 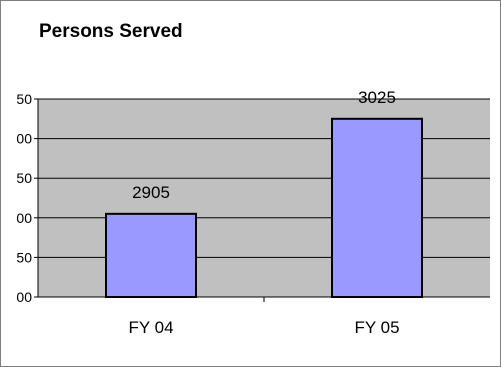 What do you see at coordinates (150, 327) in the screenshot?
I see `x-category-label: FY 04` at bounding box center [150, 327].